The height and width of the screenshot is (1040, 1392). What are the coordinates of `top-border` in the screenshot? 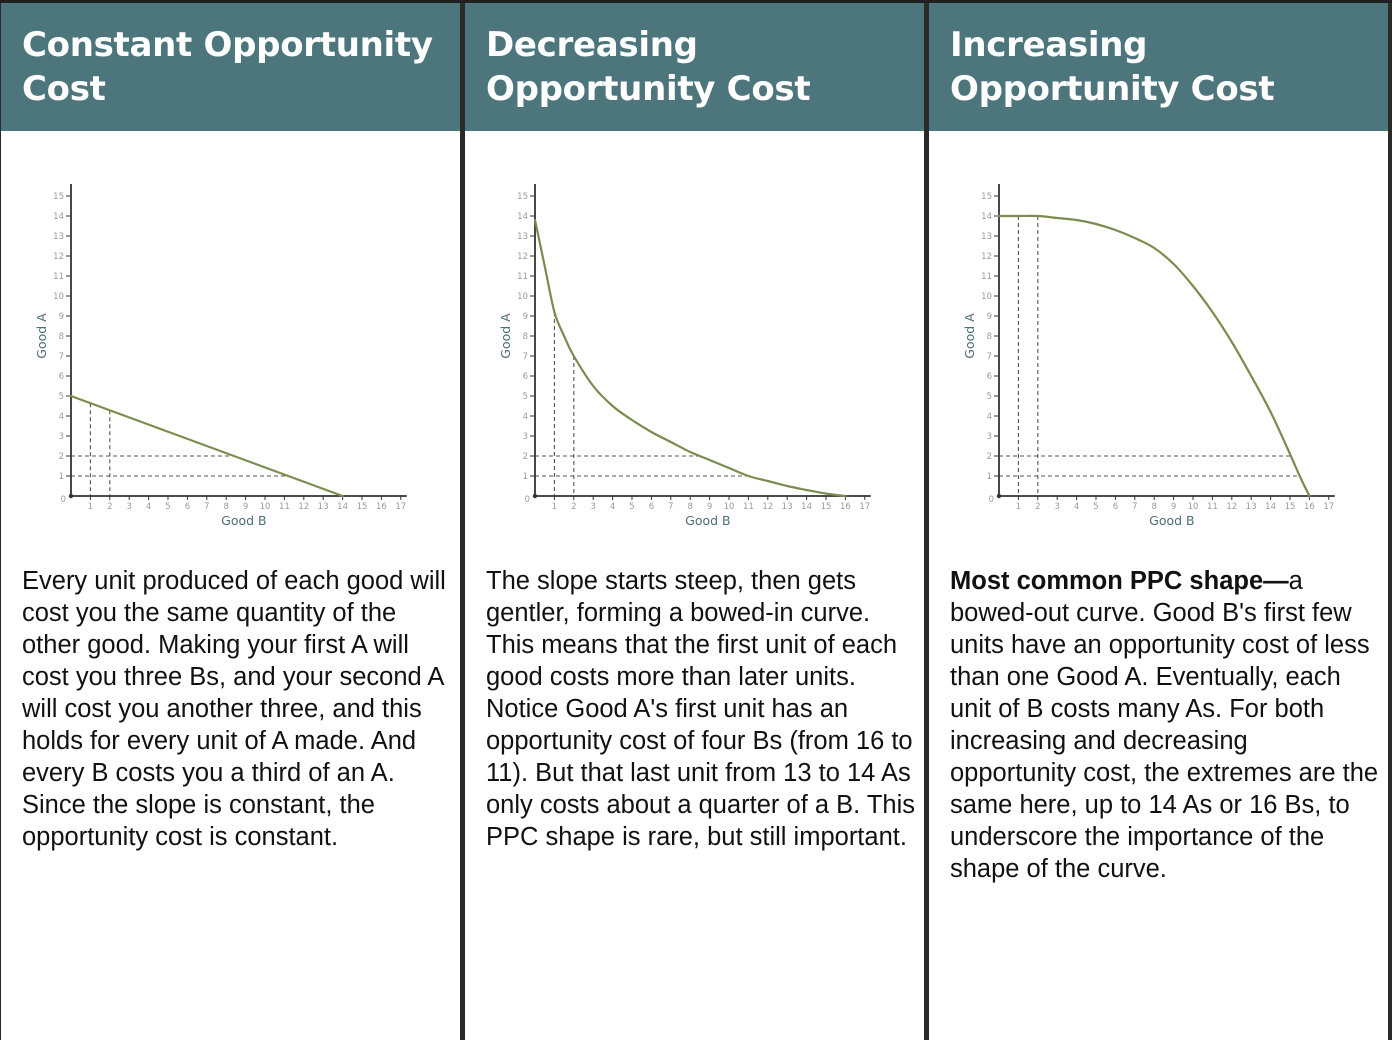 It's located at (696, 1).